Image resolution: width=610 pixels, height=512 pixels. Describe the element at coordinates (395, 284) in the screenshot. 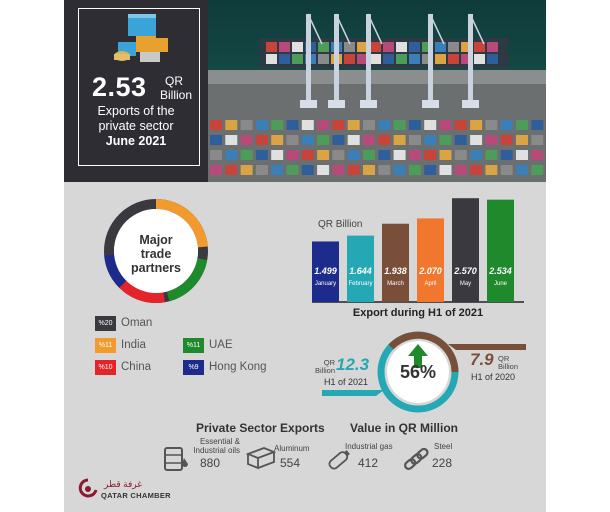

I see `bar-category-label: March` at that location.